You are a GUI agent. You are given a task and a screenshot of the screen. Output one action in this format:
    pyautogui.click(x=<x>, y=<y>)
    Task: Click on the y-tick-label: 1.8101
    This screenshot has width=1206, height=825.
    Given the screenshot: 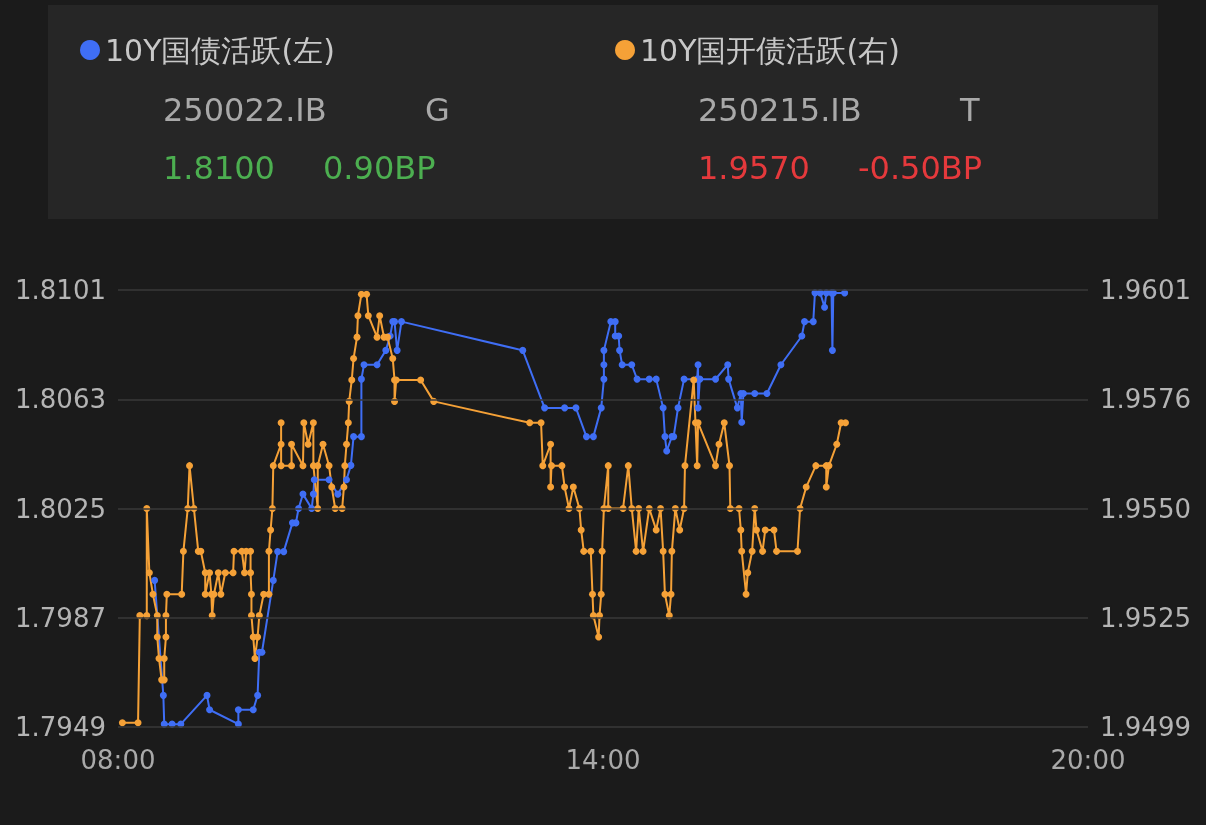 What is the action you would take?
    pyautogui.click(x=60, y=290)
    